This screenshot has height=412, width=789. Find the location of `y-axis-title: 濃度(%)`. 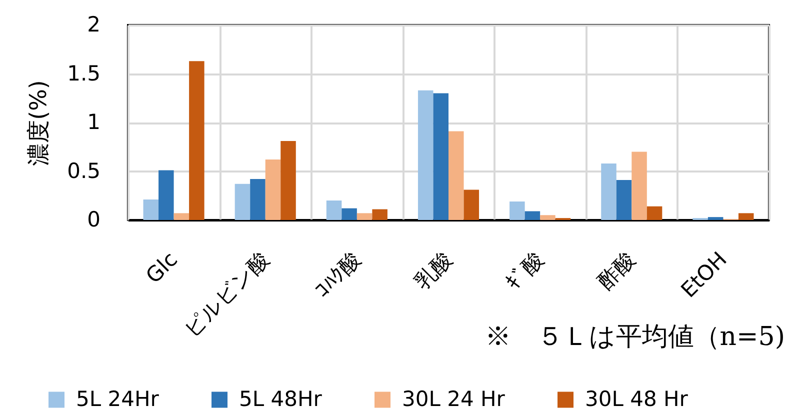

y-axis-title: 濃度(%) is located at coordinates (39, 123).